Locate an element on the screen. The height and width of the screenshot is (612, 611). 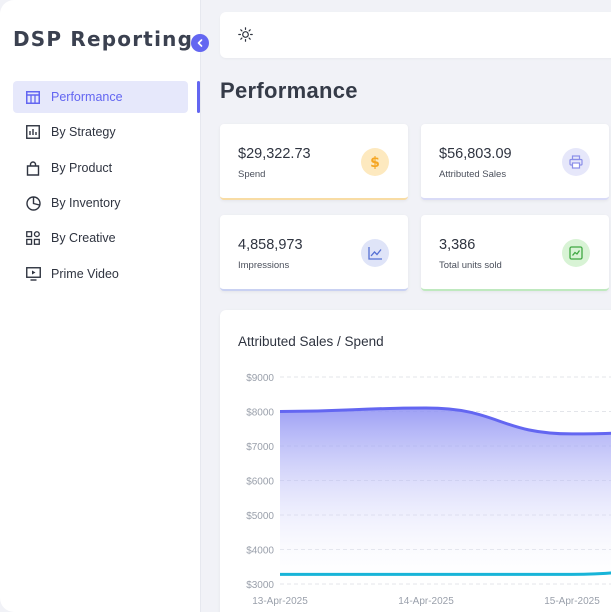
sidebar-item-prime-video: Prime Video is located at coordinates (100, 274).